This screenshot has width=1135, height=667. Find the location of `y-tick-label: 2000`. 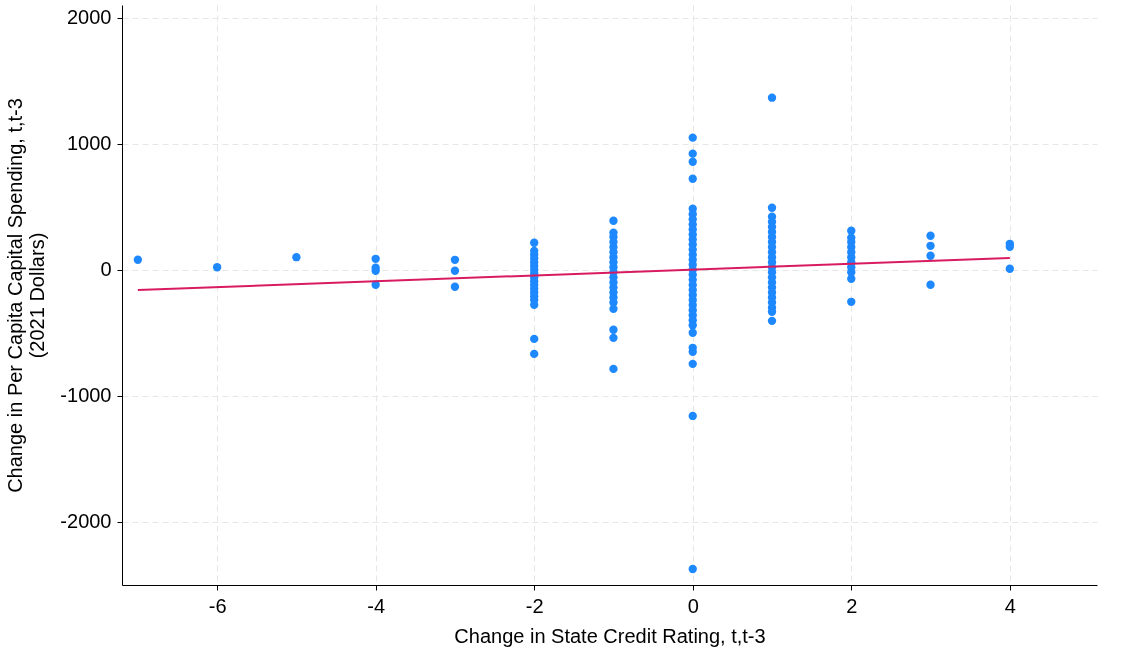

y-tick-label: 2000 is located at coordinates (89, 17).